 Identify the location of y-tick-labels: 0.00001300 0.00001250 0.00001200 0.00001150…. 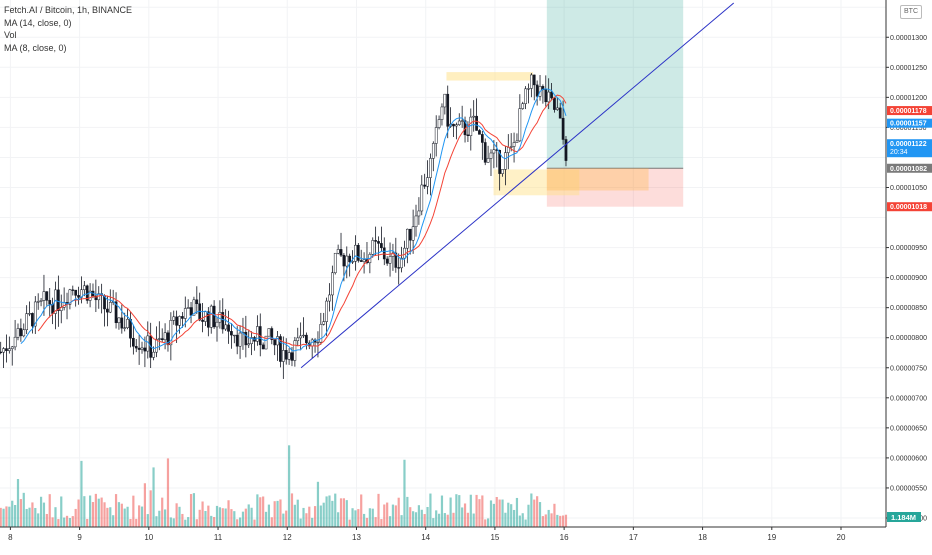
(906, 278).